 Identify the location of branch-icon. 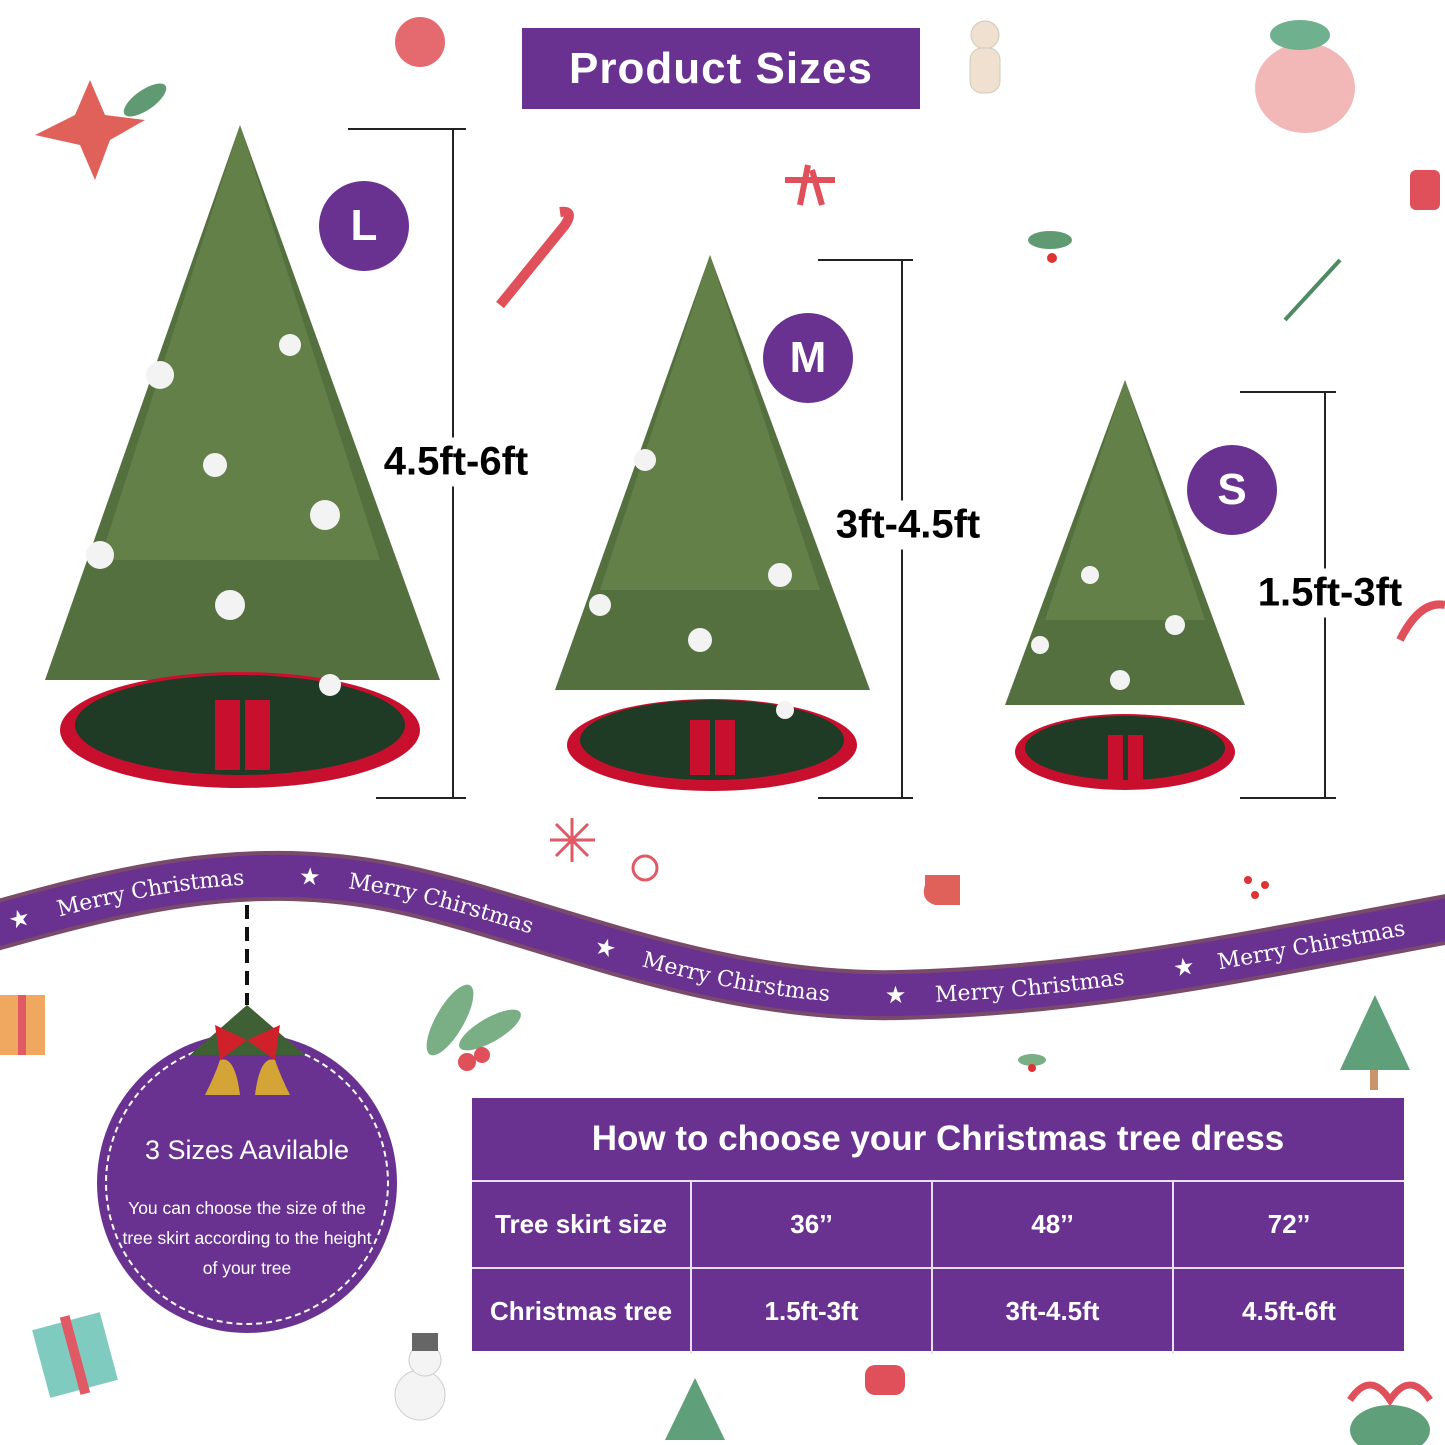
(1312, 290).